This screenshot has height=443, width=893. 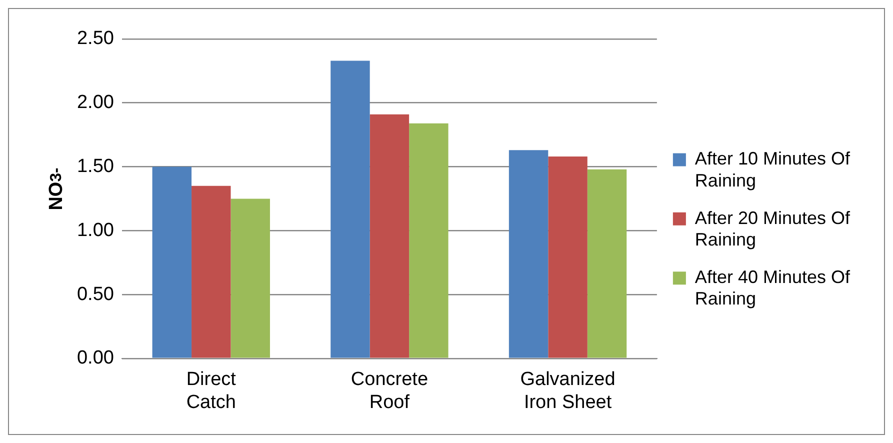 I want to click on y-tick-label: 0.00, so click(x=95, y=358).